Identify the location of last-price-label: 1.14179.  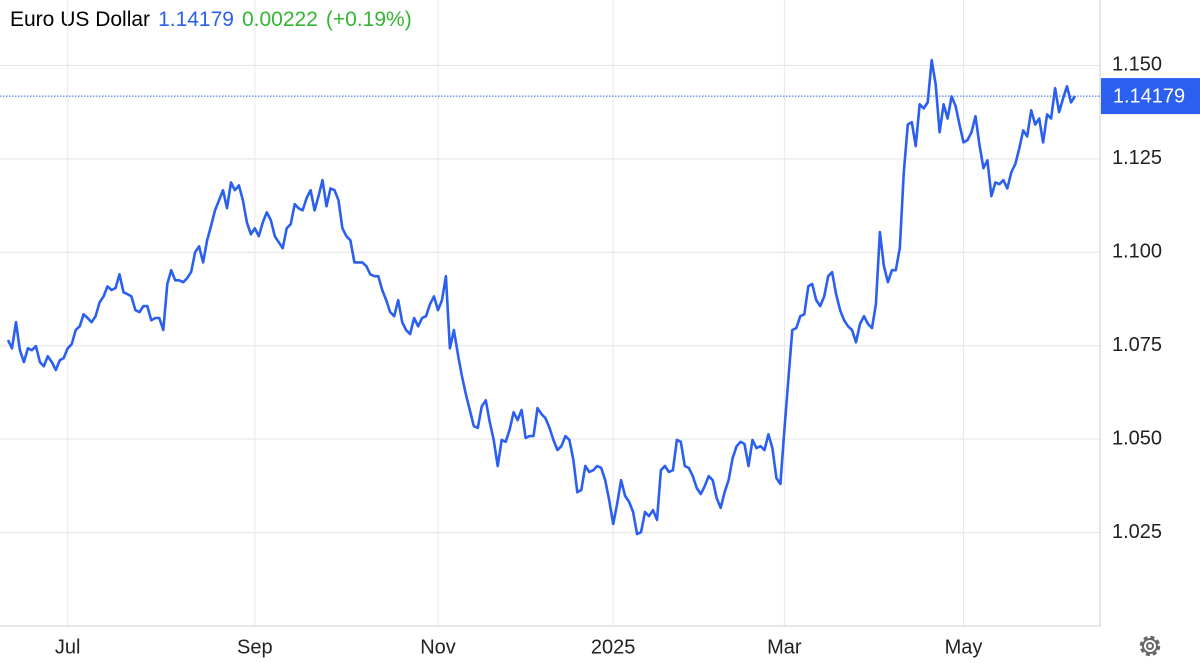
(1149, 96).